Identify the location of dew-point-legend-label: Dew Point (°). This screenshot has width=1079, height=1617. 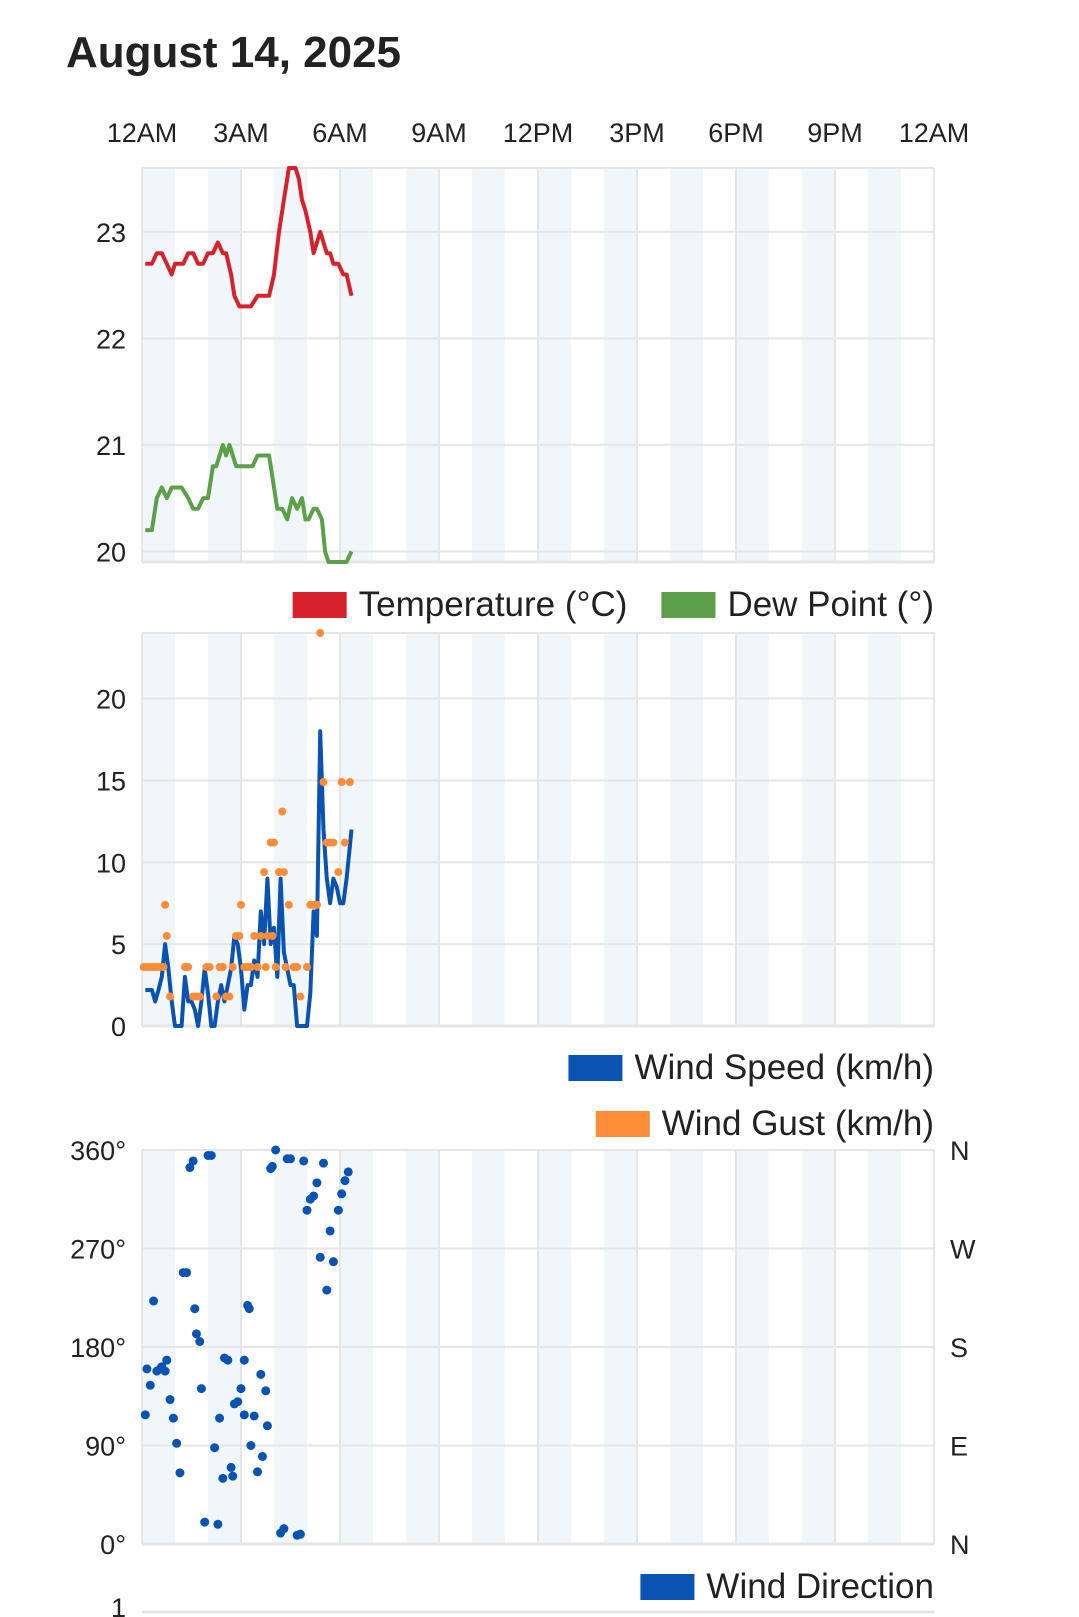
(830, 604).